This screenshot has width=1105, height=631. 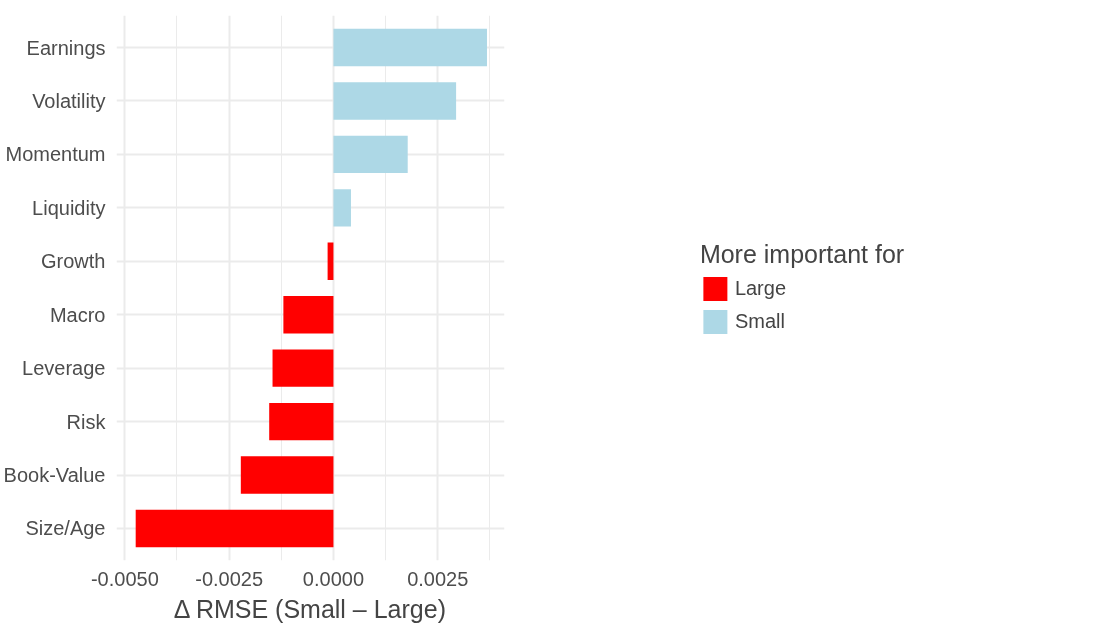 I want to click on y-tick-label: Macro, so click(x=77, y=314).